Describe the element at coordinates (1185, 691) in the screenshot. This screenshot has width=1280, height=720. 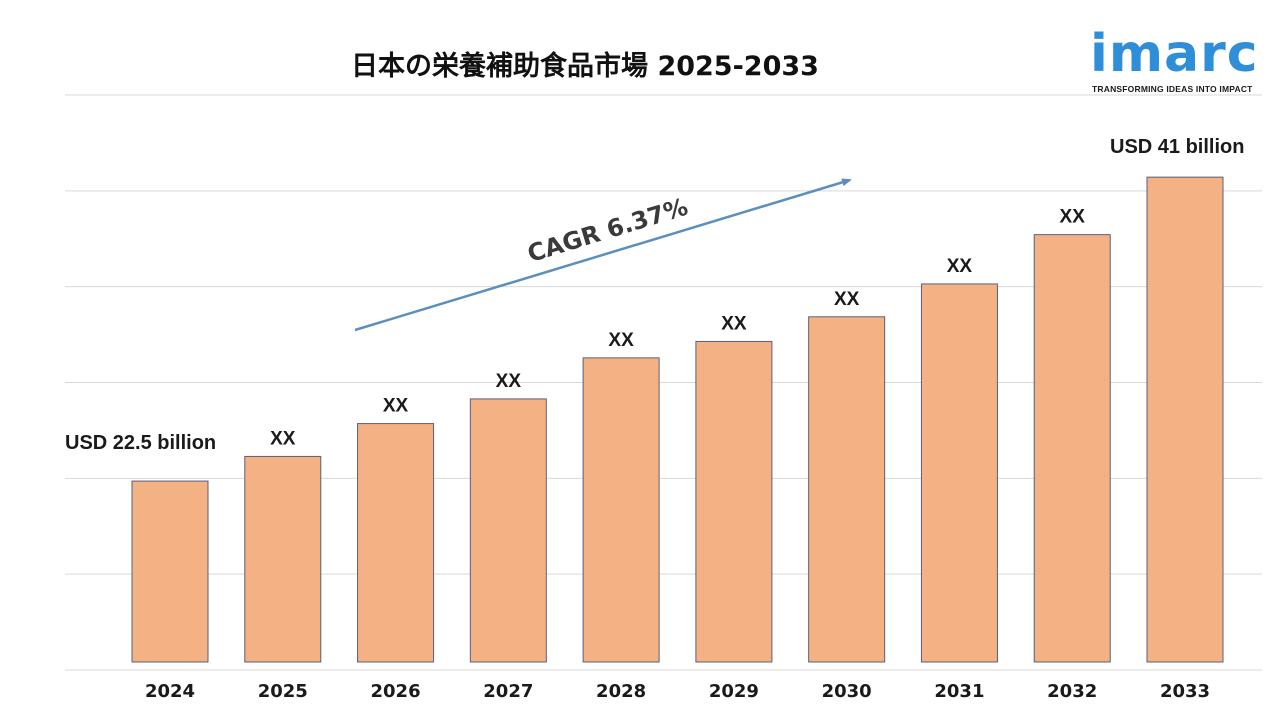
I see `x-tick-label: 2033` at that location.